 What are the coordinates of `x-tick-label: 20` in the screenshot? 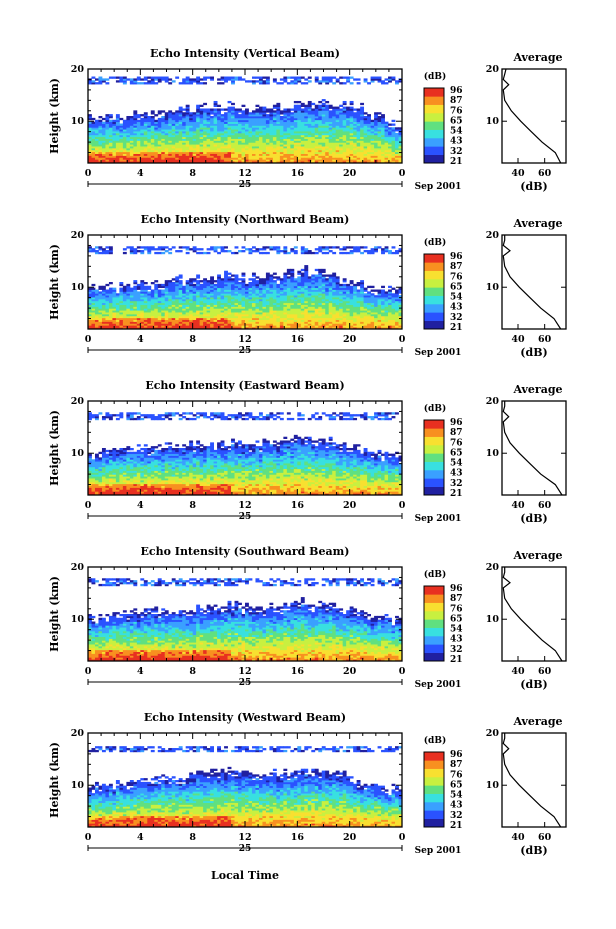 It's located at (350, 173).